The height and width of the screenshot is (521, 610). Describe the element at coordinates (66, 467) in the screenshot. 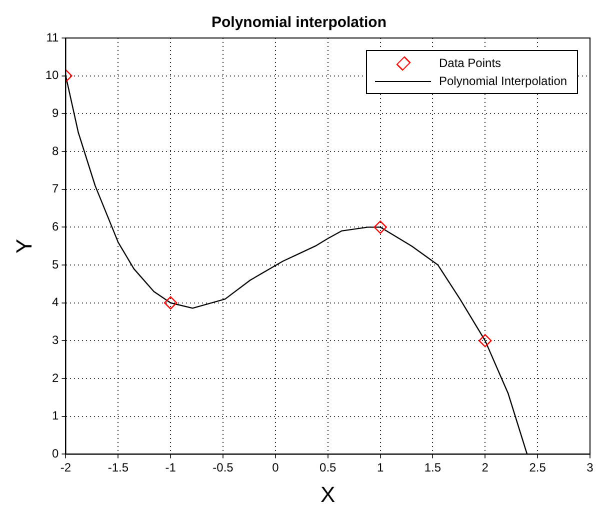

I see `x-tick-label: -2` at that location.